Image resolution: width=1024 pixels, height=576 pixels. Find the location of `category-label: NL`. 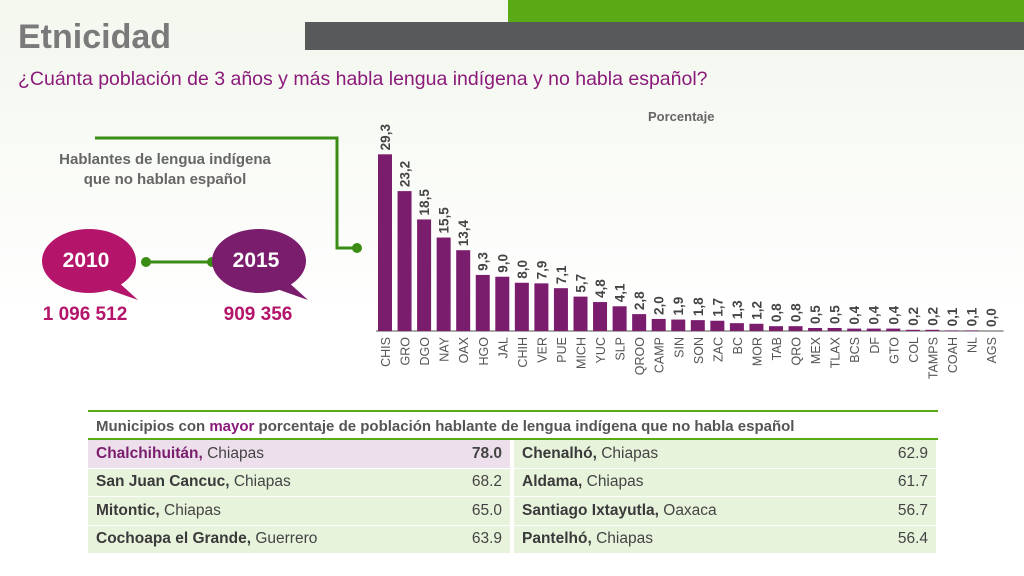

category-label: NL is located at coordinates (973, 345).